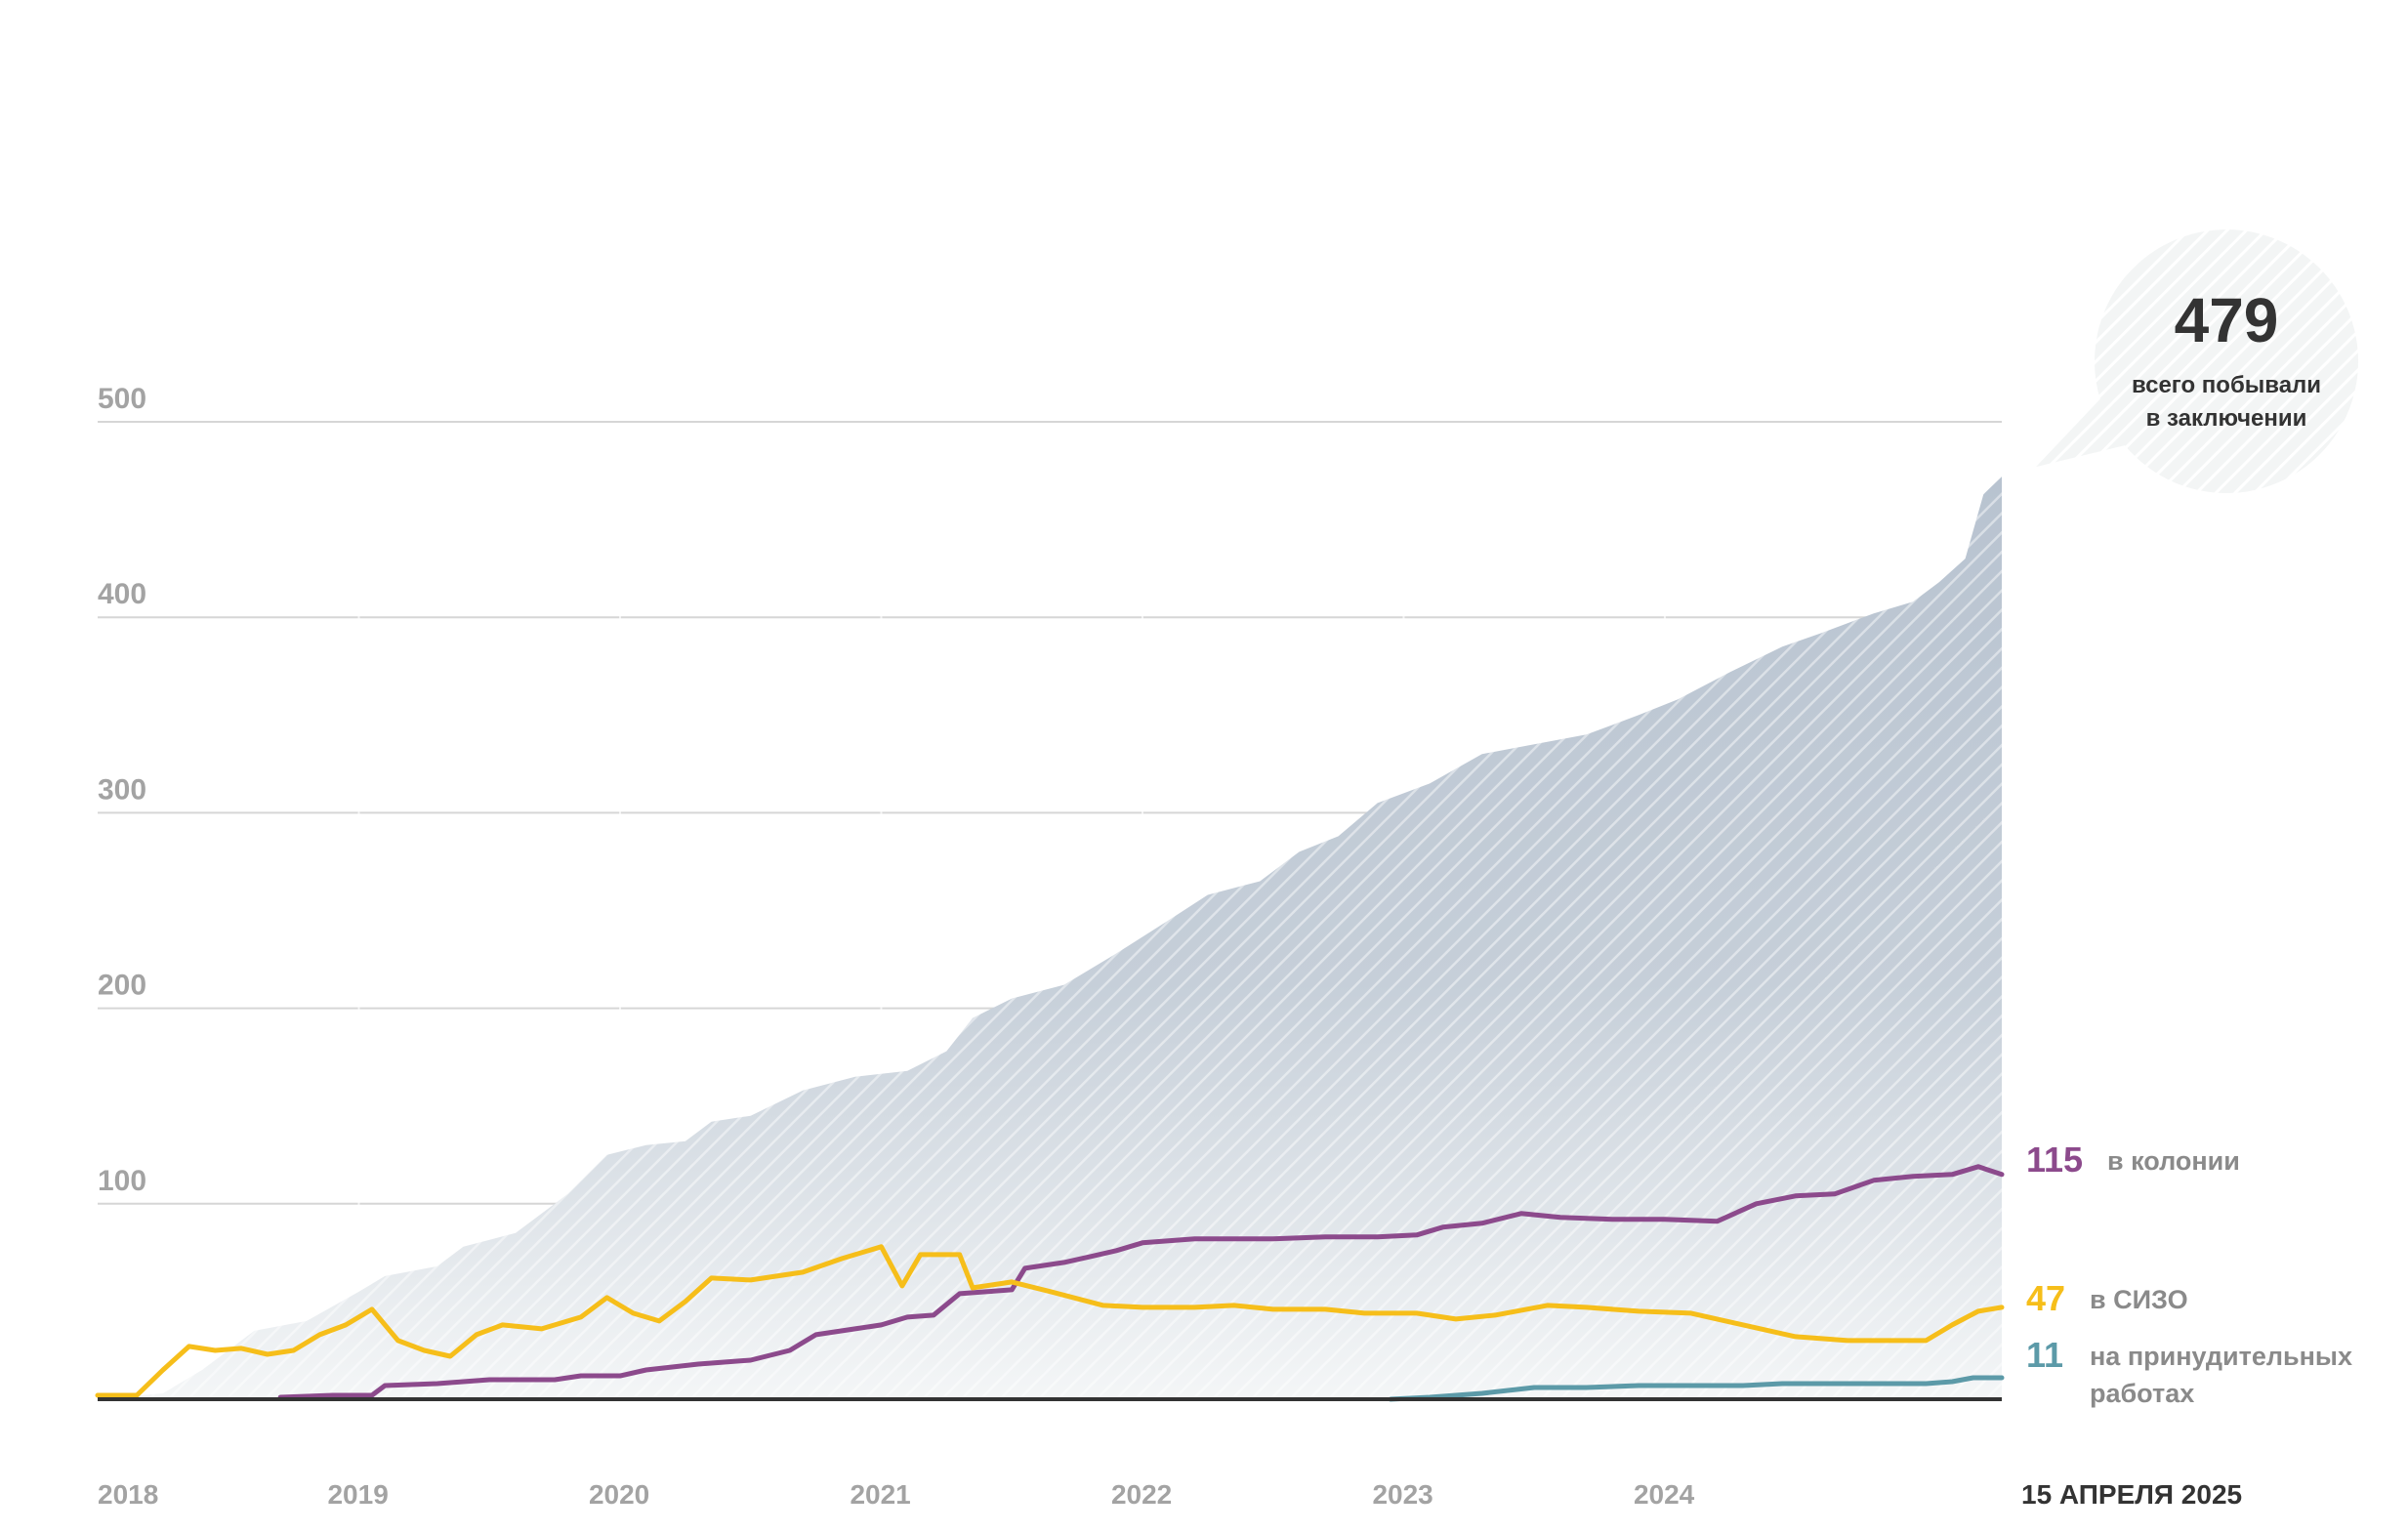 The height and width of the screenshot is (1533, 2408). I want to click on x-axis-labels: 2018 2019 2020 2021 2022 2023 2024, so click(897, 1494).